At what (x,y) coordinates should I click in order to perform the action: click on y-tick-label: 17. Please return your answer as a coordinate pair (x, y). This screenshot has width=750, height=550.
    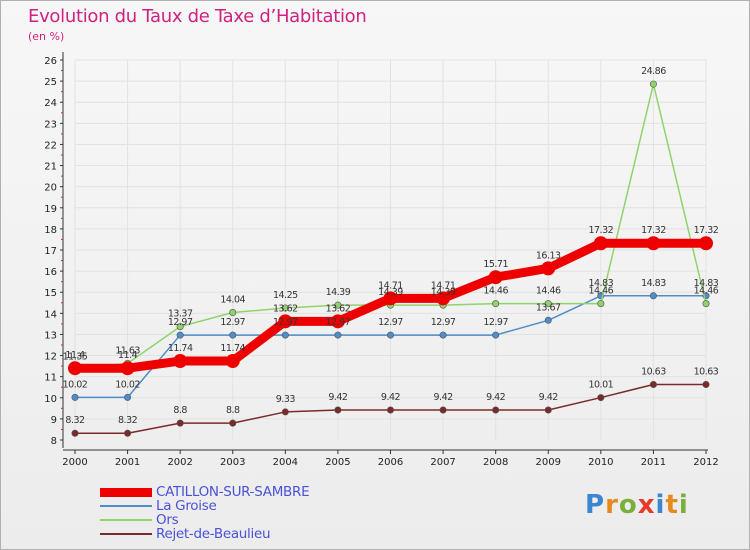
    Looking at the image, I should click on (50, 251).